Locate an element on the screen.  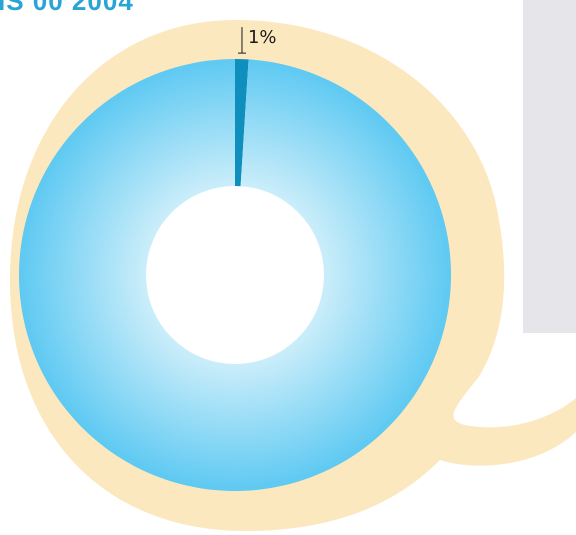
slice-label: 1% is located at coordinates (262, 37).